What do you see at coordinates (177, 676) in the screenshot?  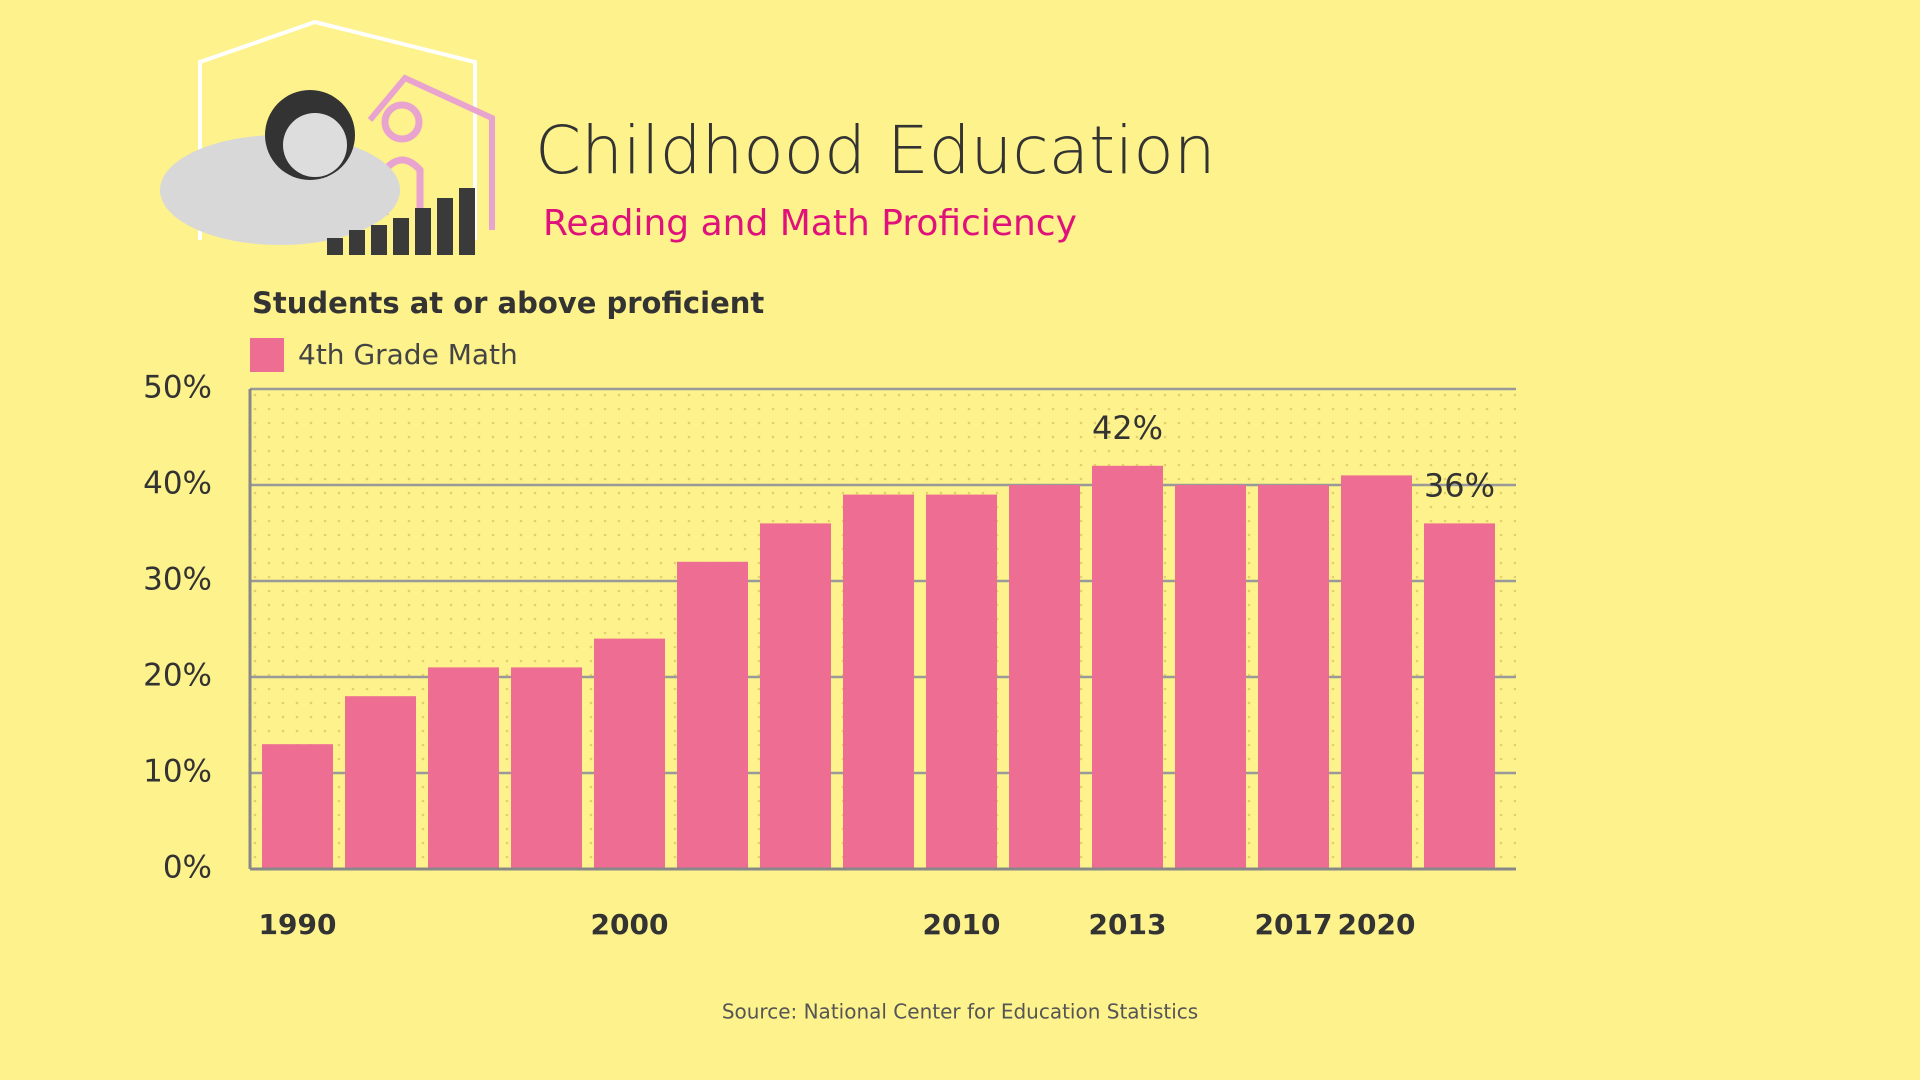 I see `y-tick-label: 20%` at bounding box center [177, 676].